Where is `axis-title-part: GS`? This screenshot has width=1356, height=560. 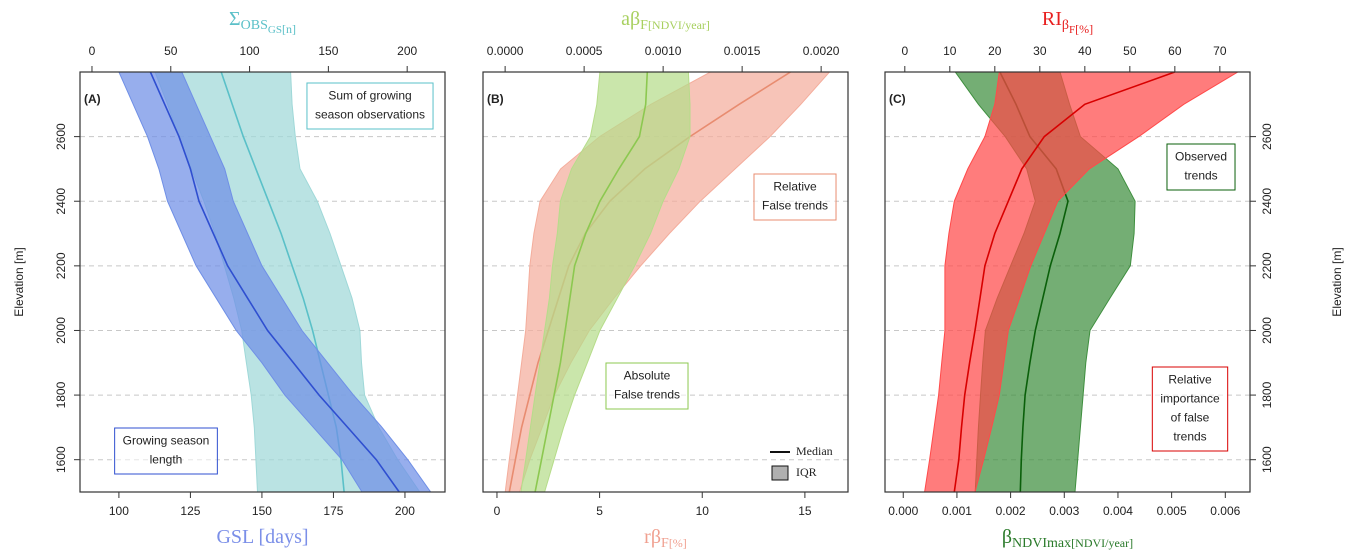
axis-title-part: GS is located at coordinates (275, 30).